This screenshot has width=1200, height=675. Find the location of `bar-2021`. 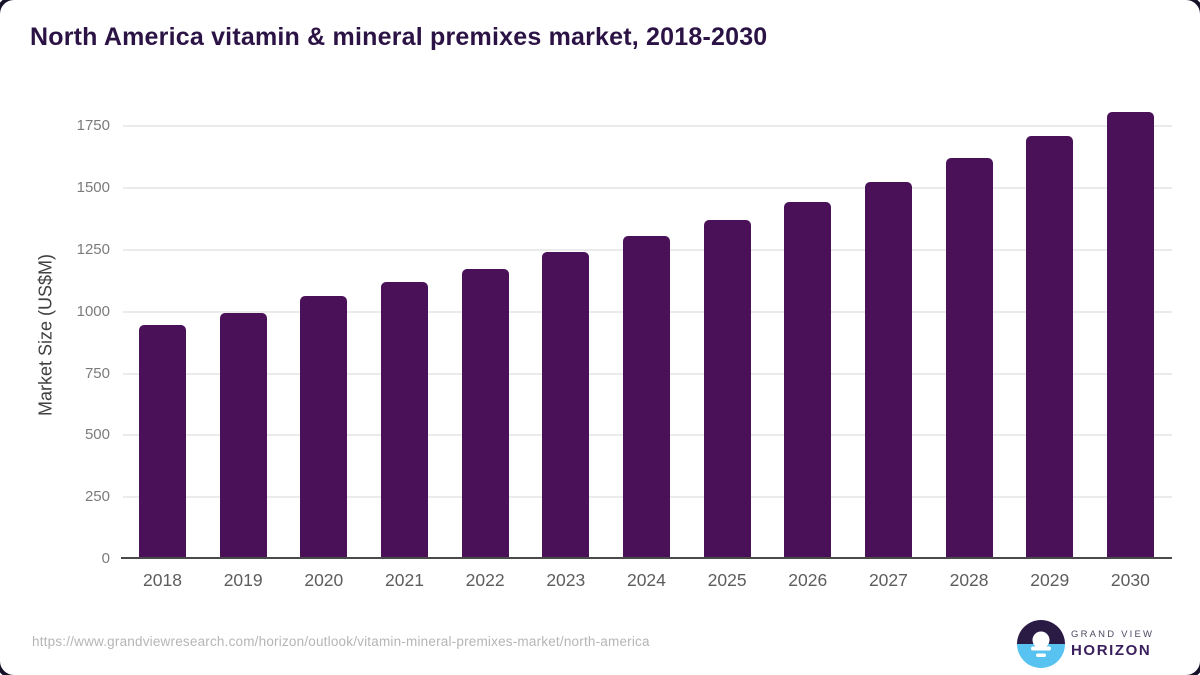

bar-2021 is located at coordinates (404, 420).